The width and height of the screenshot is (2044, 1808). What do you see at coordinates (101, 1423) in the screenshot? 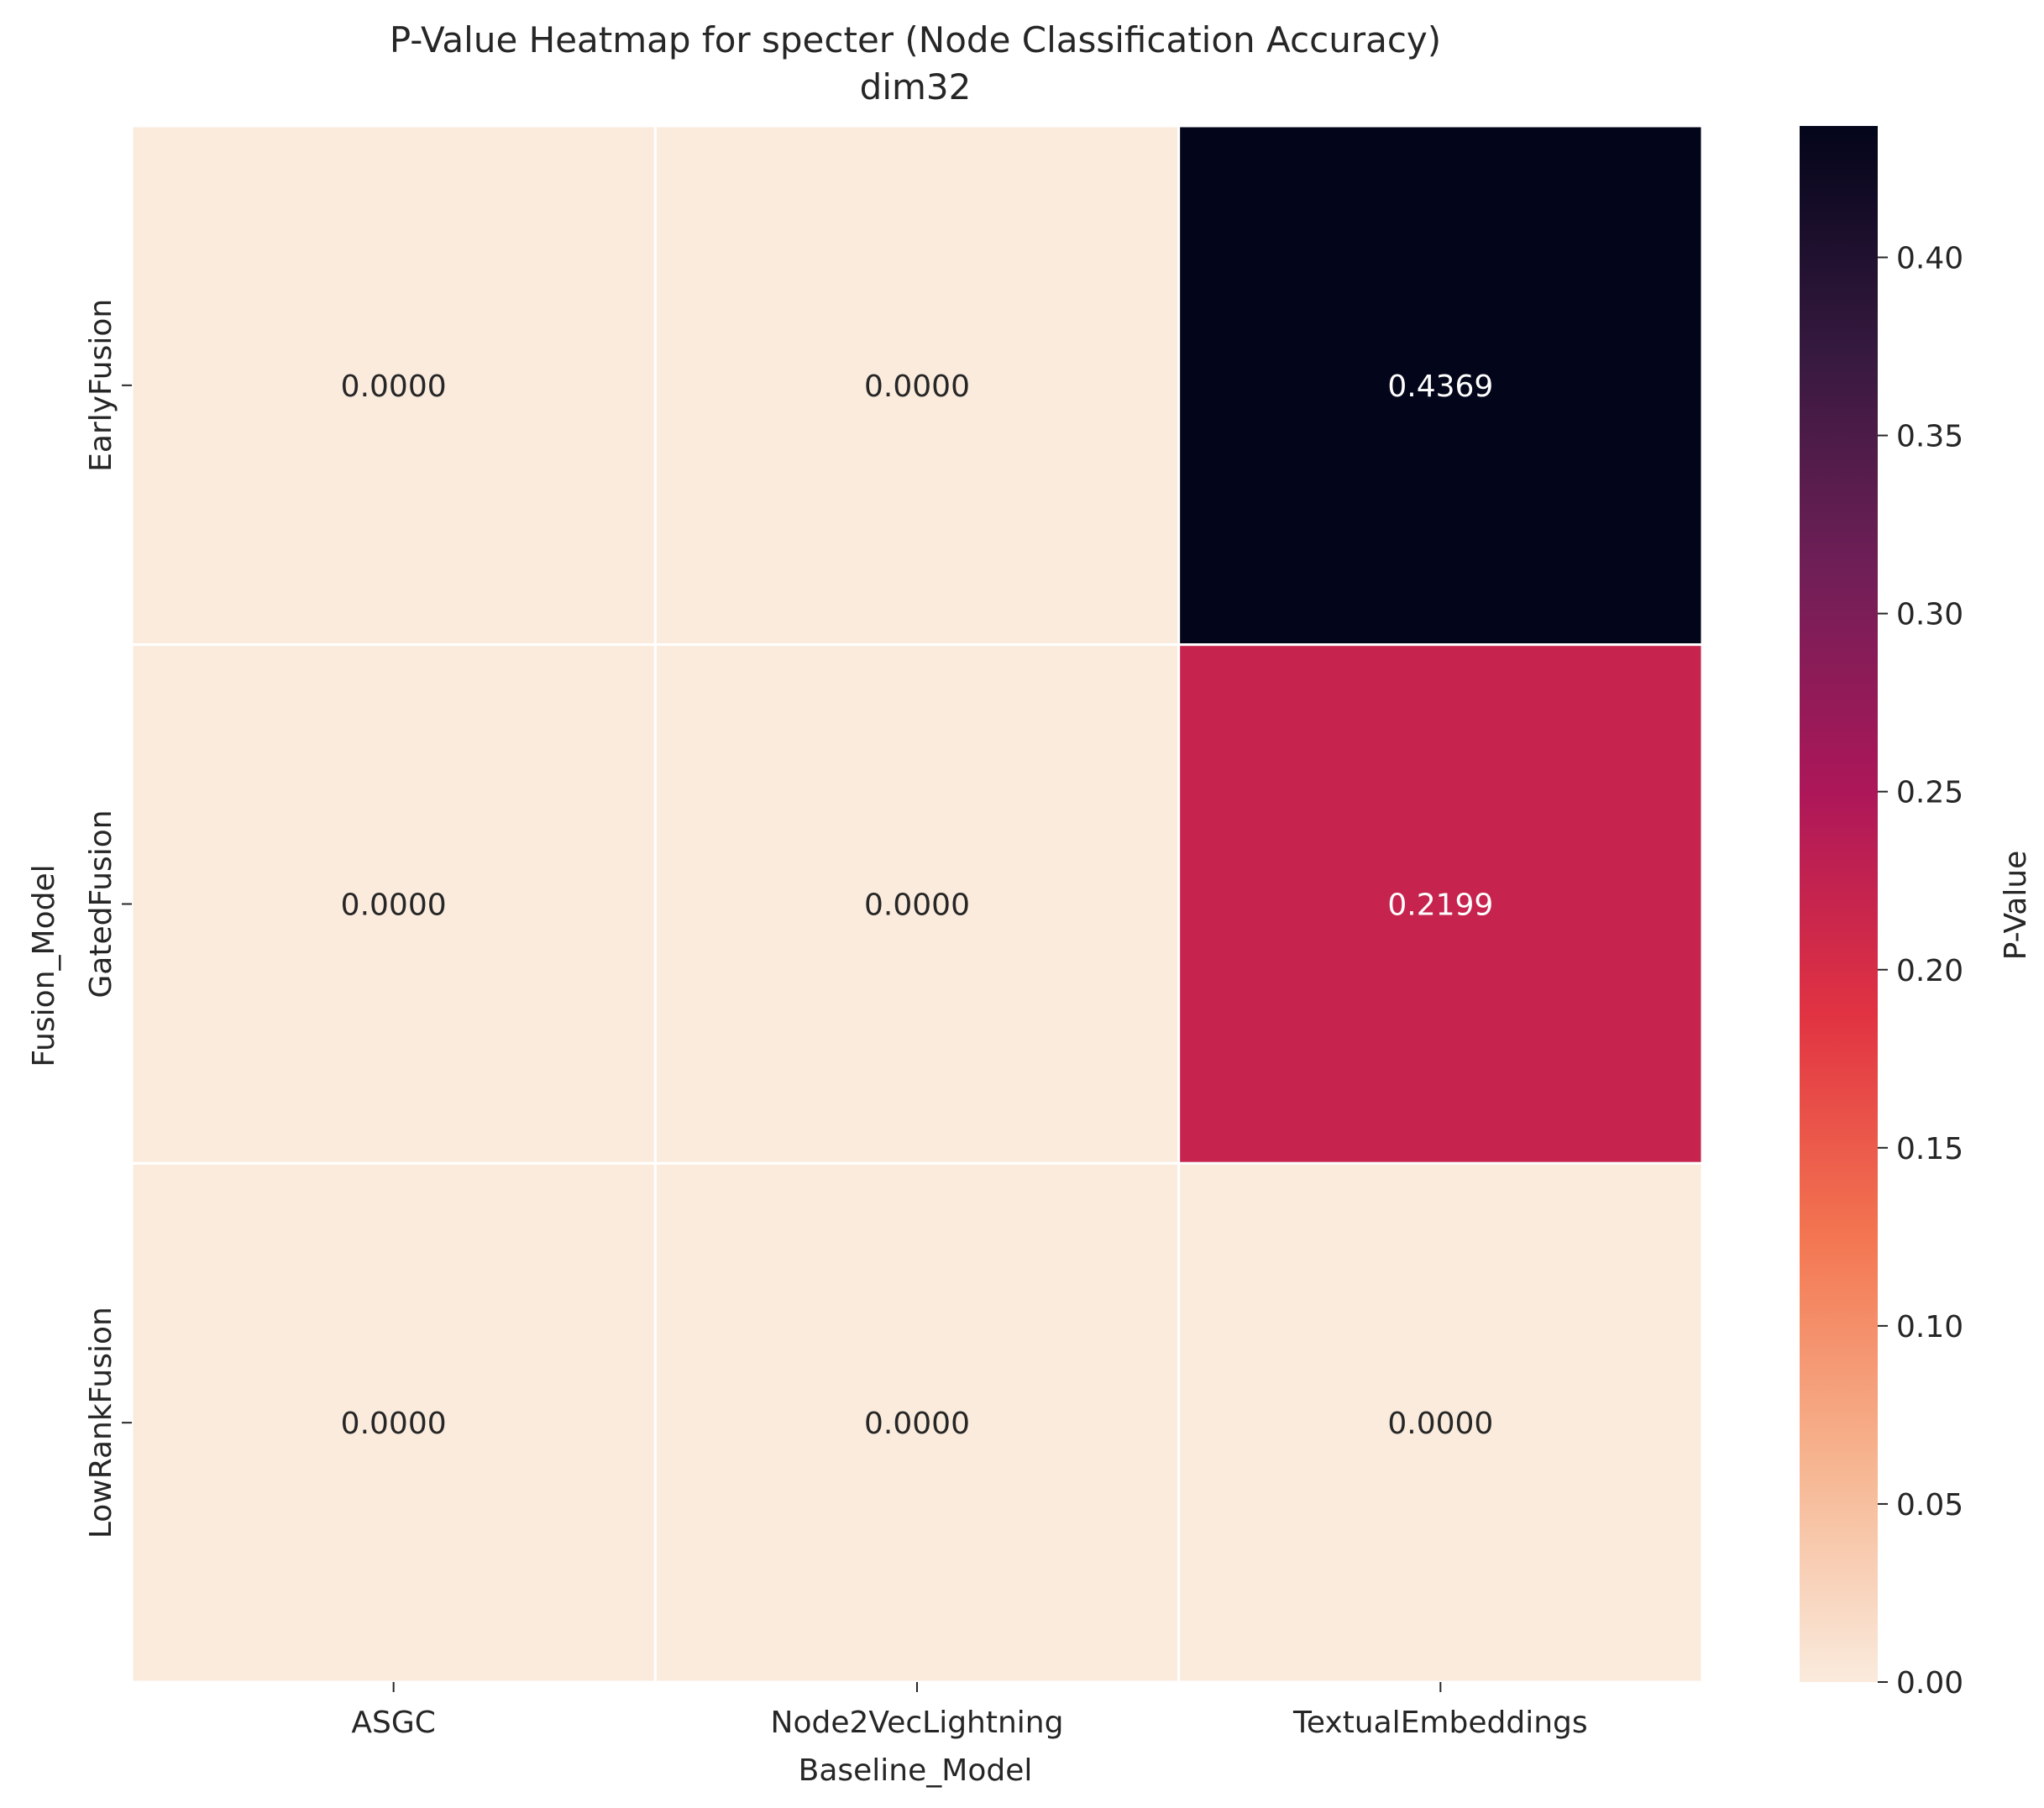
I see `y-tick-label: LowRankFusion` at bounding box center [101, 1423].